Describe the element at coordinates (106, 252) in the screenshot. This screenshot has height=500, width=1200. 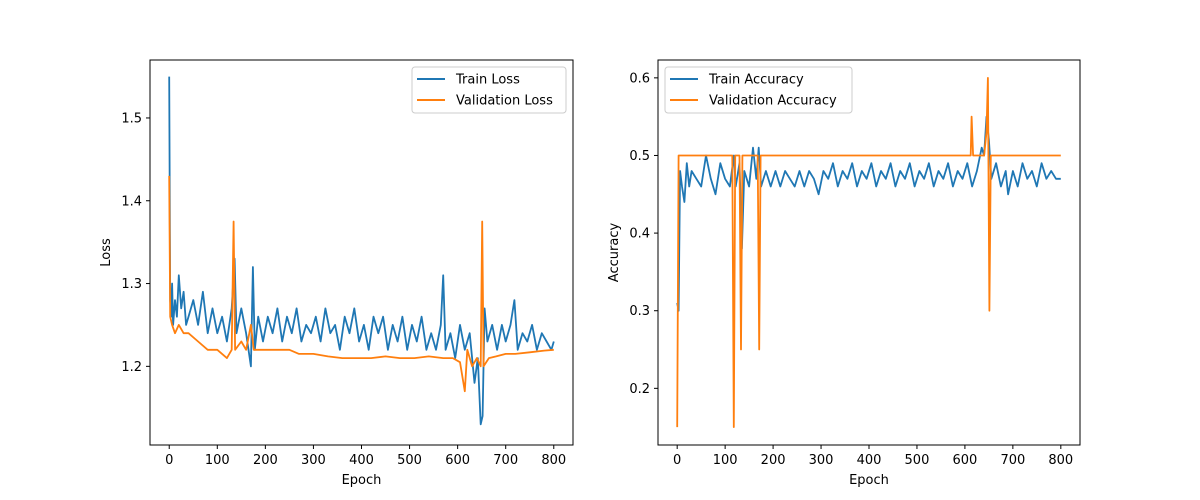
I see `y-axis-label: Loss` at that location.